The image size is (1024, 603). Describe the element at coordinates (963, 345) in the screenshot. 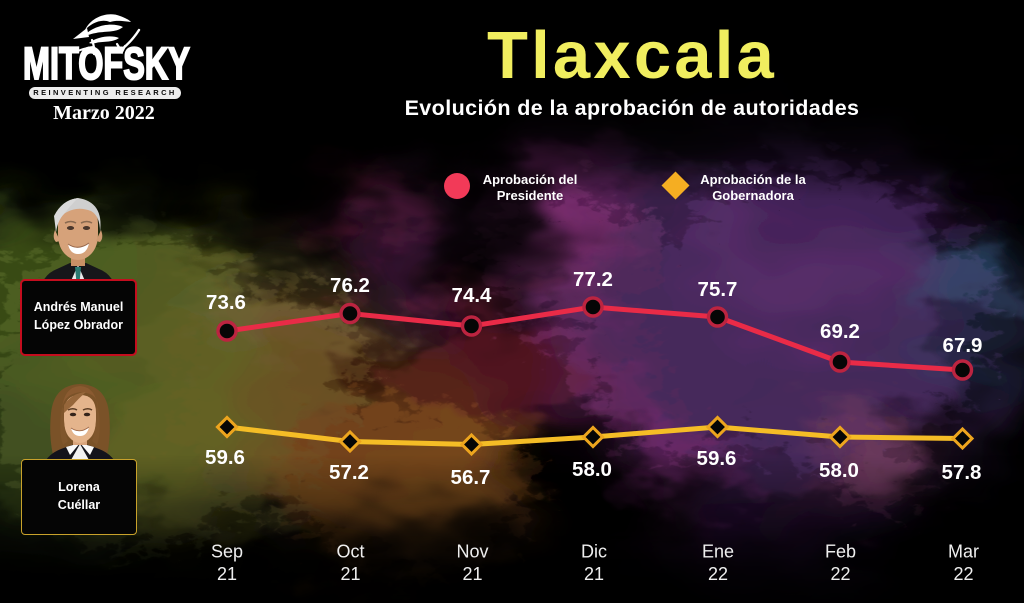

I see `svg-text: 67.9` at that location.